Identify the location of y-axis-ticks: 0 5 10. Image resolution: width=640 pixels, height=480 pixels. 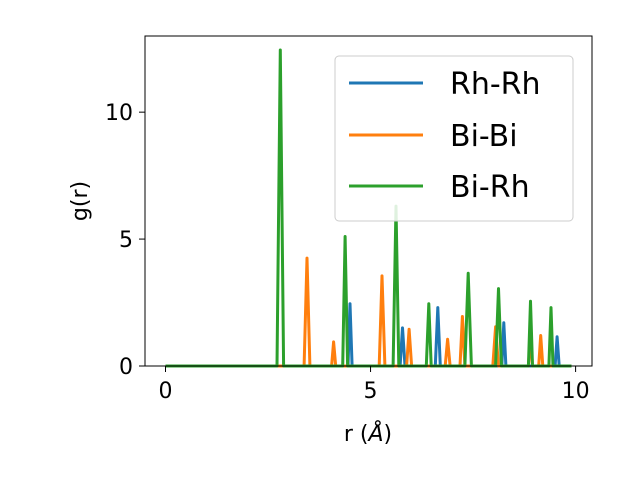
(125, 240).